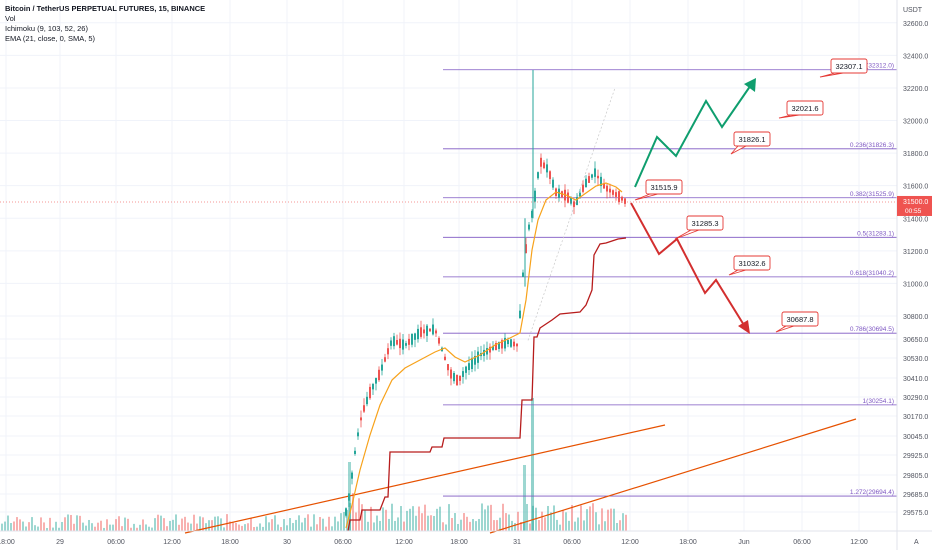 The image size is (932, 550). What do you see at coordinates (872, 194) in the screenshot?
I see `fib-level-label: 0.382(31525.9)` at bounding box center [872, 194].